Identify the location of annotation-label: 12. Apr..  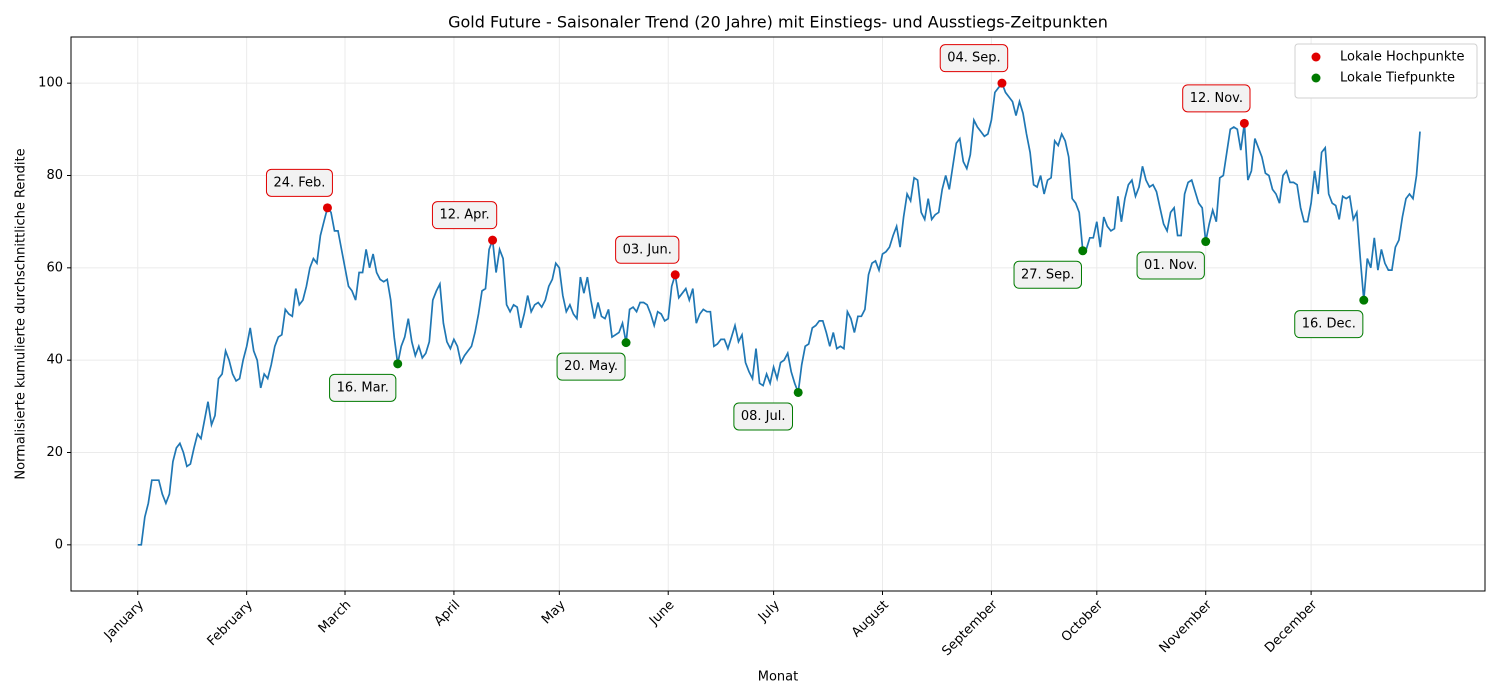
(464, 215).